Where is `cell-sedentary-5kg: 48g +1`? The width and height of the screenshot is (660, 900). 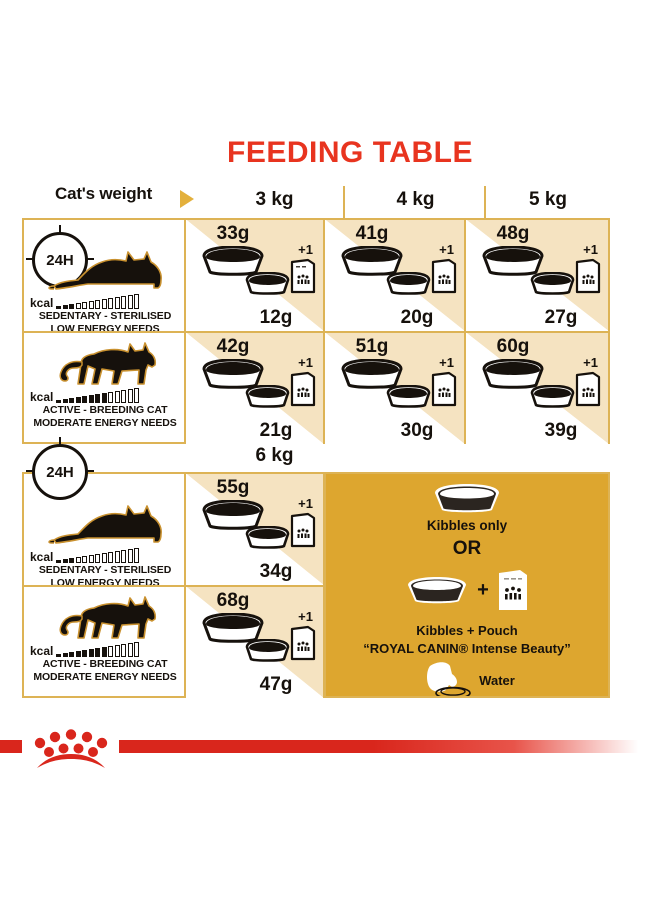 cell-sedentary-5kg: 48g +1 is located at coordinates (537, 275).